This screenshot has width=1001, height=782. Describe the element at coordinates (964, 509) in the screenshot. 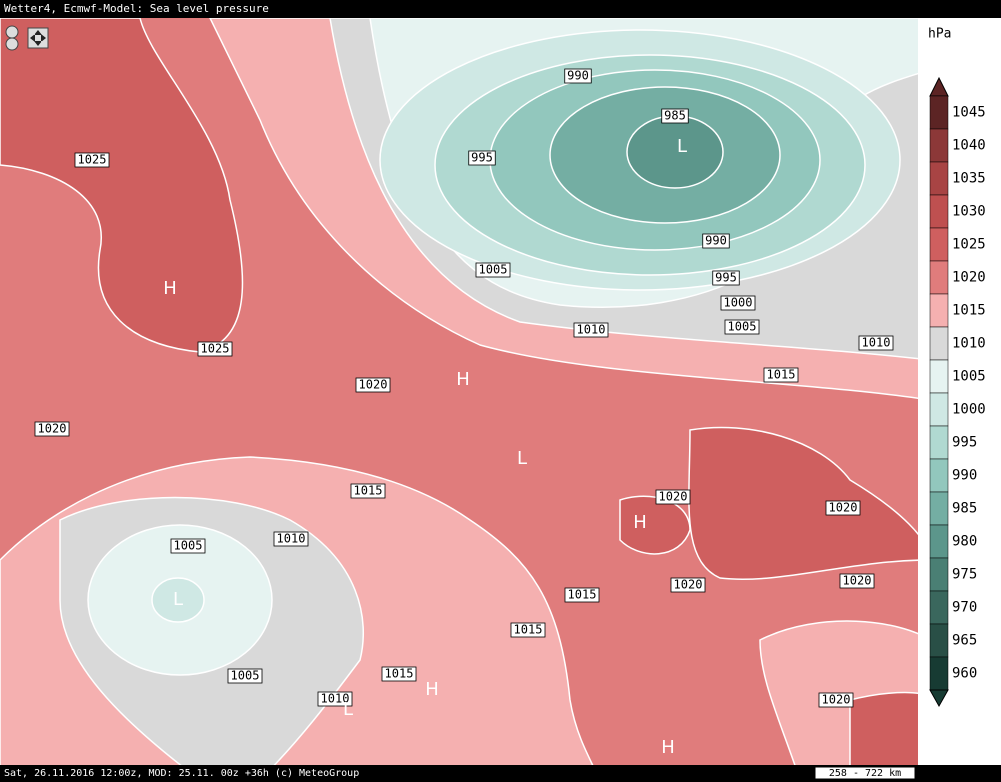

I see `legend-label: 985` at that location.